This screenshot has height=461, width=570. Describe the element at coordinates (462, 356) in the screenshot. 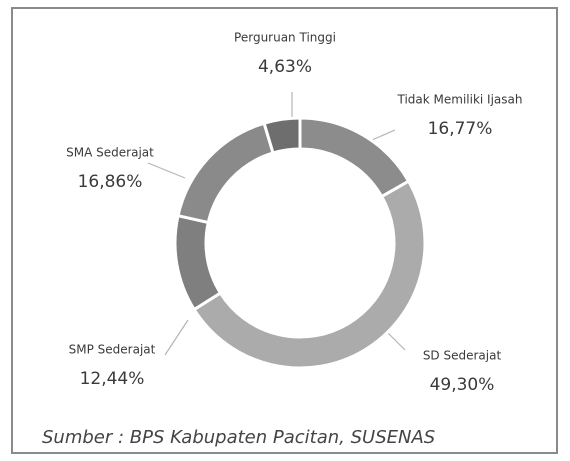

I see `category-label: SD Sederajat` at that location.